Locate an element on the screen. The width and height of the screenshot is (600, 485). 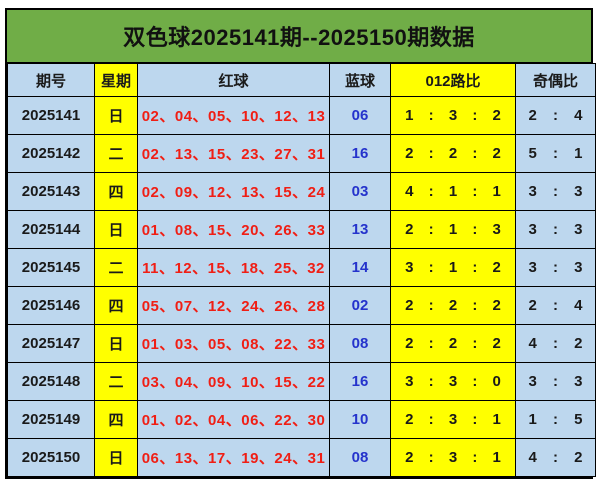
red-balls-cell: 02、04、05、10、12、13 is located at coordinates (233, 115).